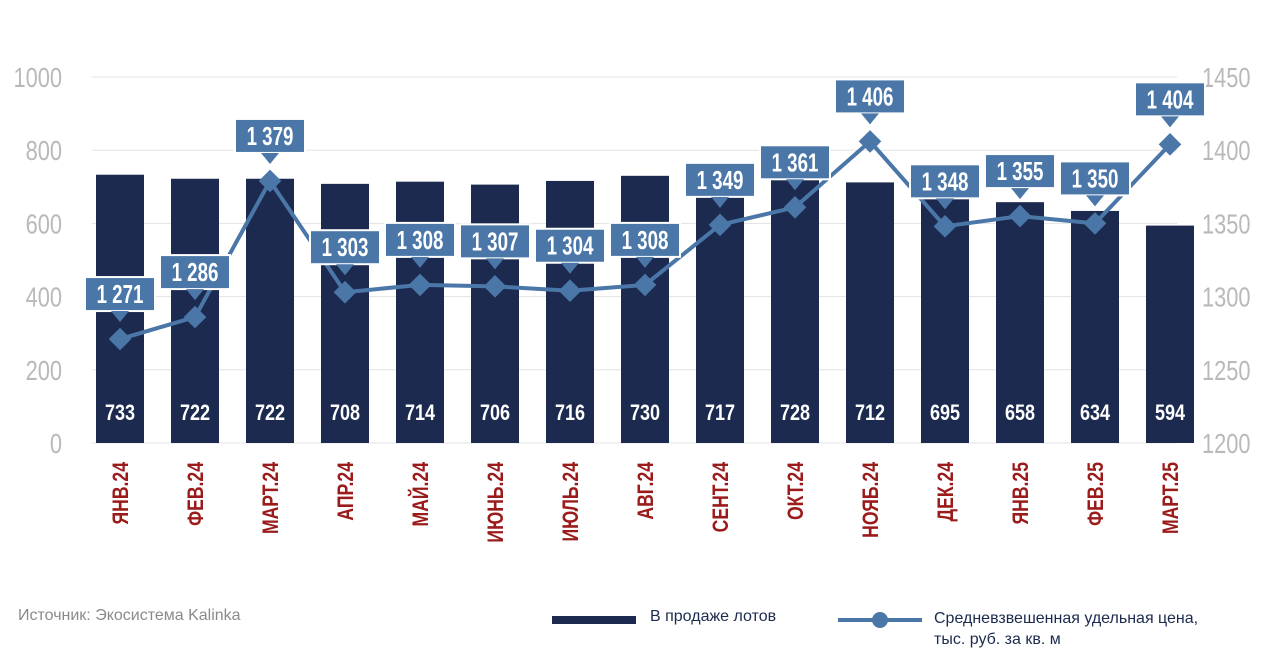  I want to click on value-callout: 1 355, so click(1020, 176).